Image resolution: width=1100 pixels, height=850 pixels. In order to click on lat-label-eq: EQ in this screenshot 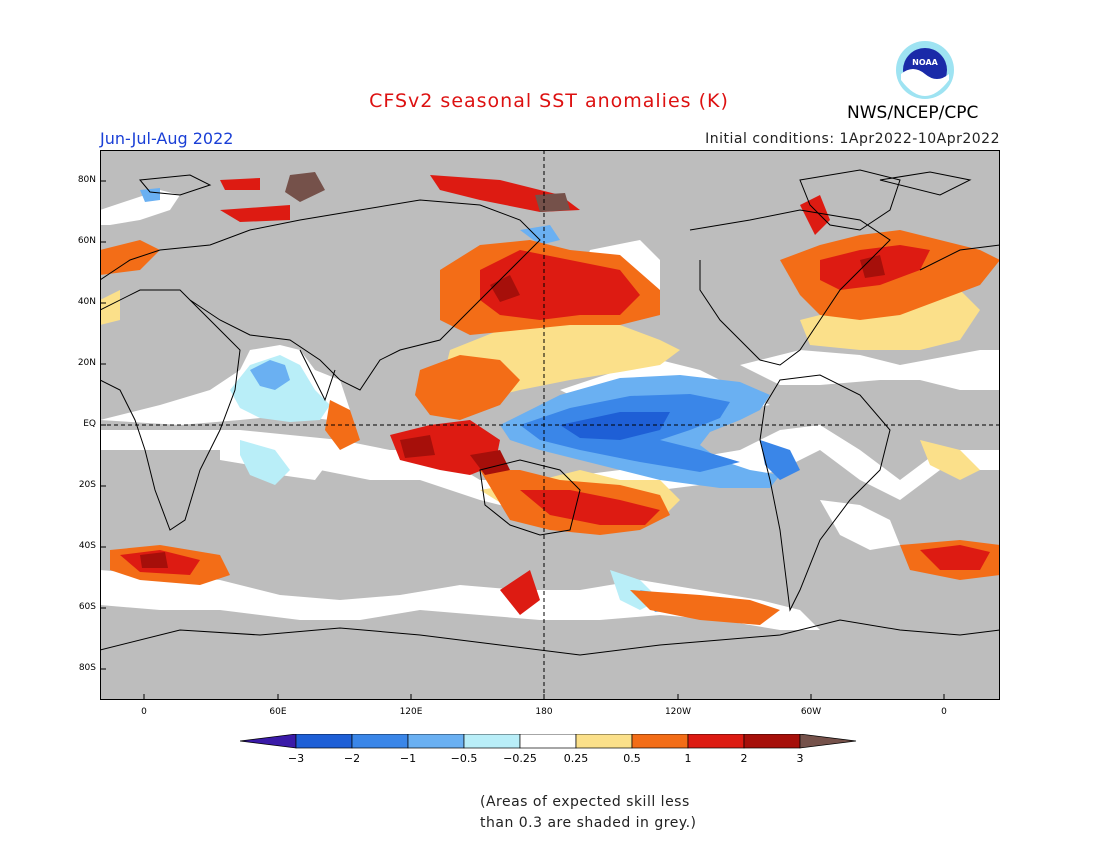, I will do `click(89, 424)`.